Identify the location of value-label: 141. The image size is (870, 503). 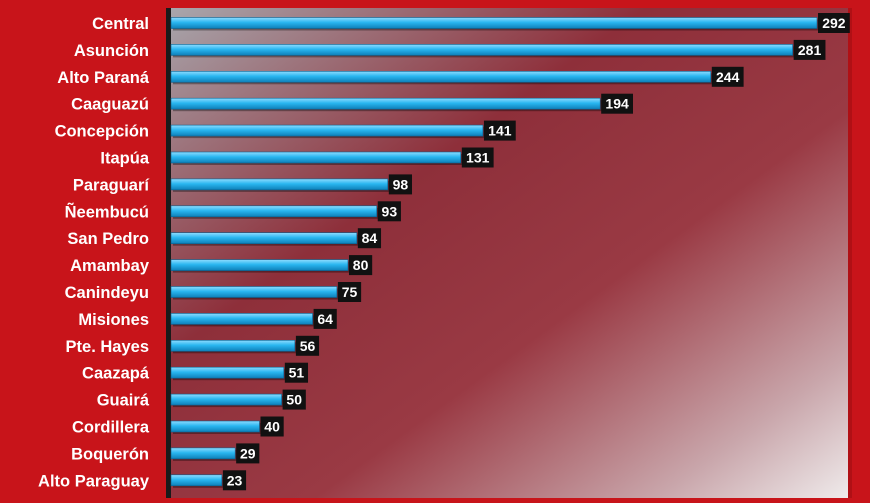
(500, 131).